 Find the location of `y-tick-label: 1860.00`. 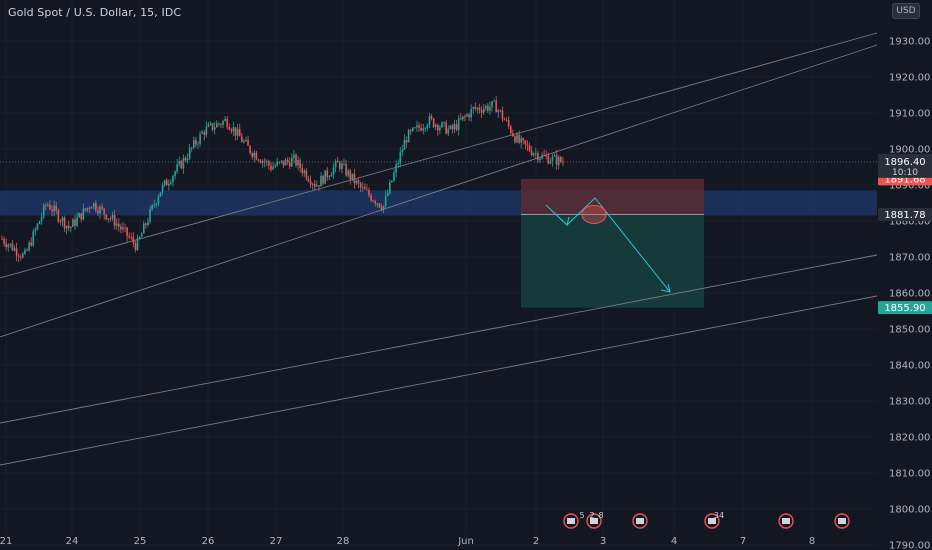

y-tick-label: 1860.00 is located at coordinates (909, 293).